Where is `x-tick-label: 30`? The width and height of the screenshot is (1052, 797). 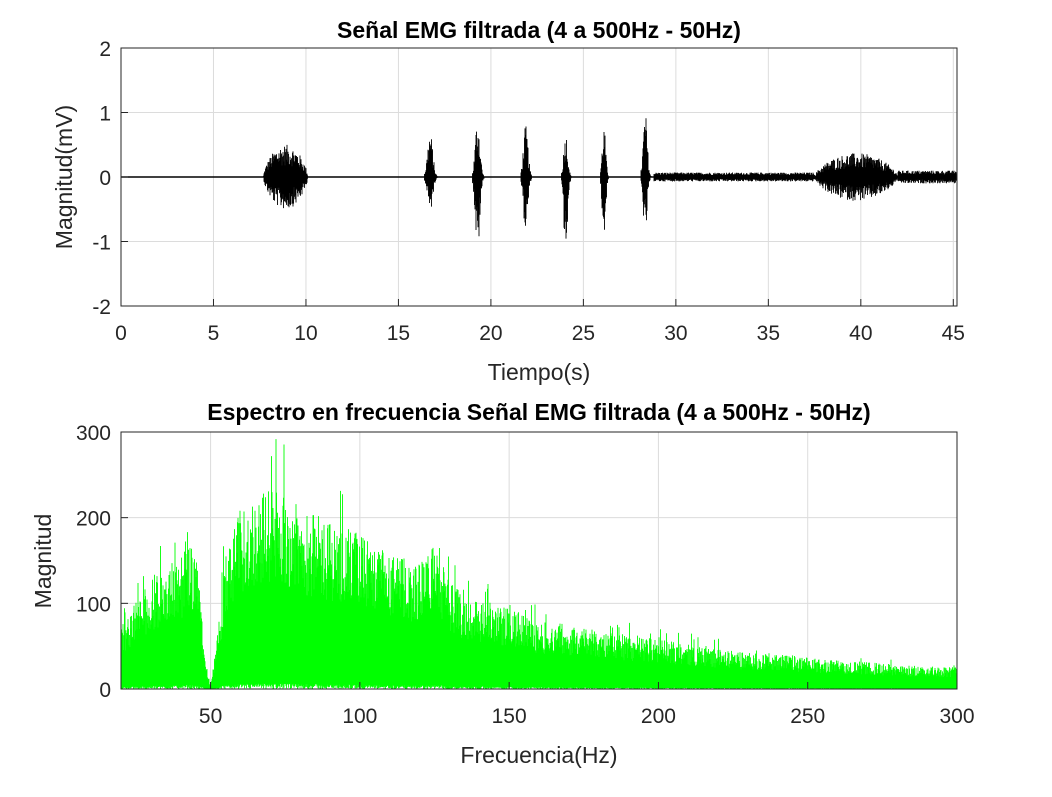
x-tick-label: 30 is located at coordinates (675, 333).